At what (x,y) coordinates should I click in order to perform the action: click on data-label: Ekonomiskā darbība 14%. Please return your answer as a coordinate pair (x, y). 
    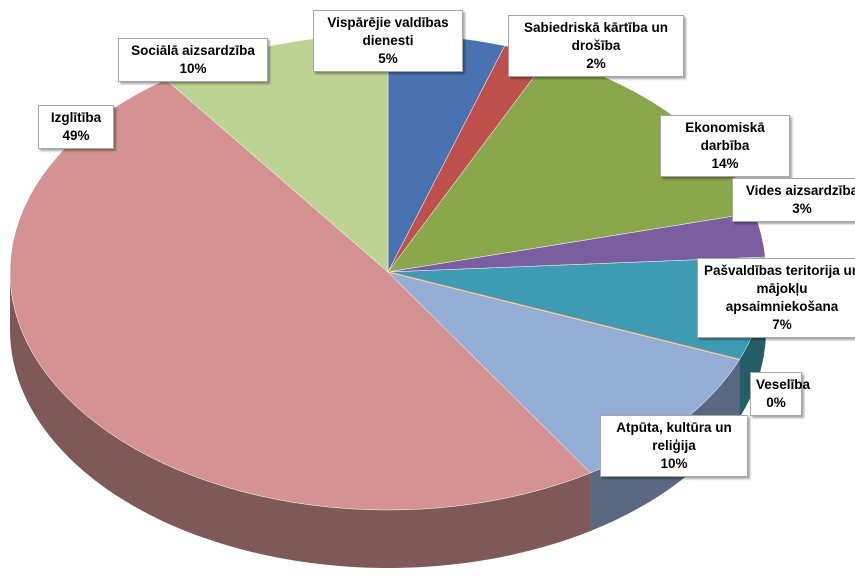
    Looking at the image, I should click on (725, 146).